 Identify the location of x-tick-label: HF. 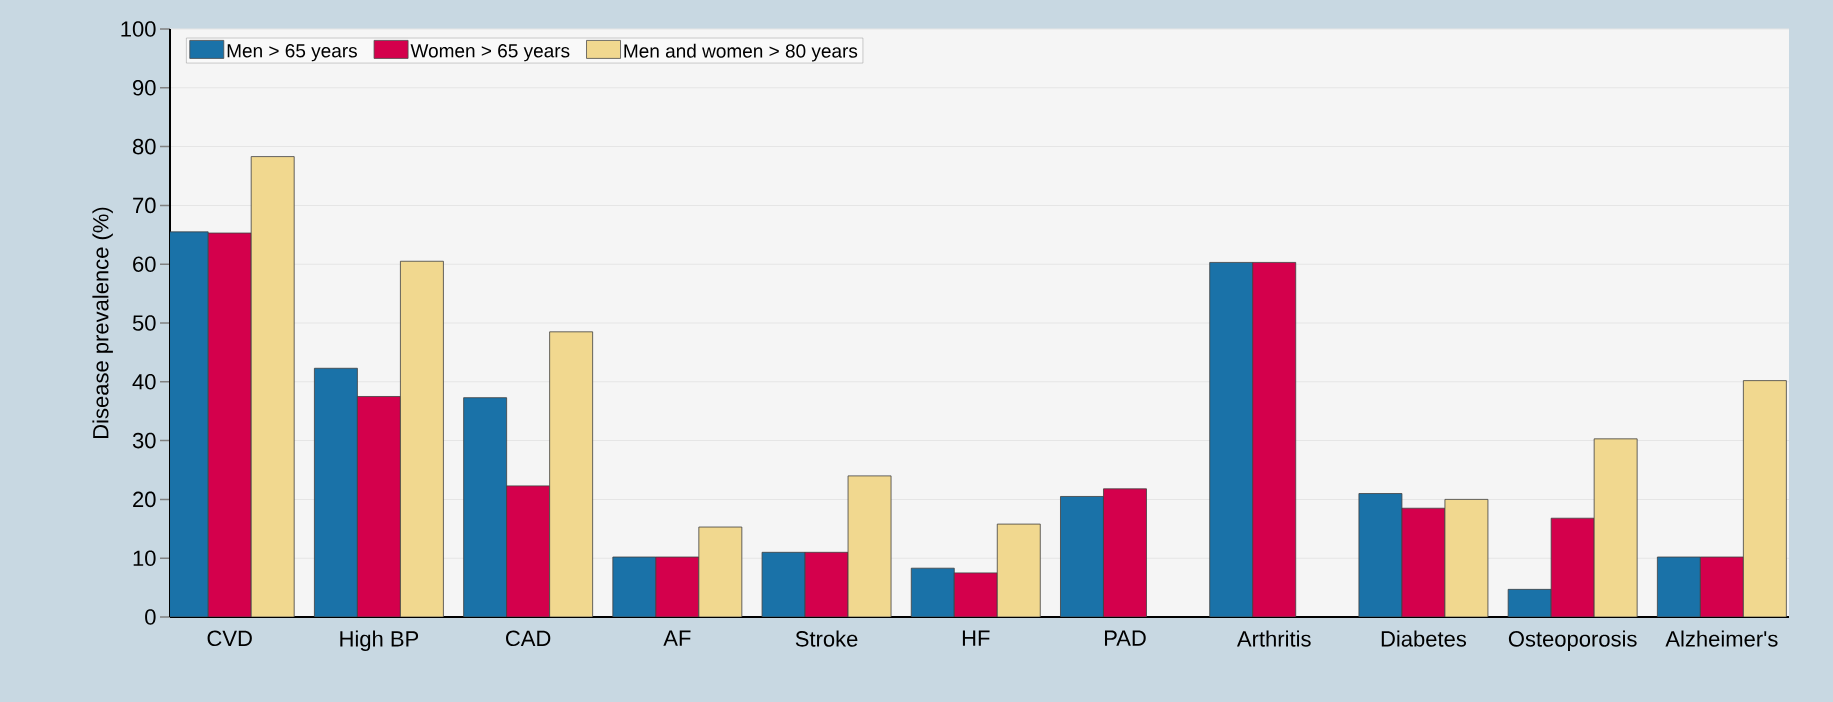
(976, 638).